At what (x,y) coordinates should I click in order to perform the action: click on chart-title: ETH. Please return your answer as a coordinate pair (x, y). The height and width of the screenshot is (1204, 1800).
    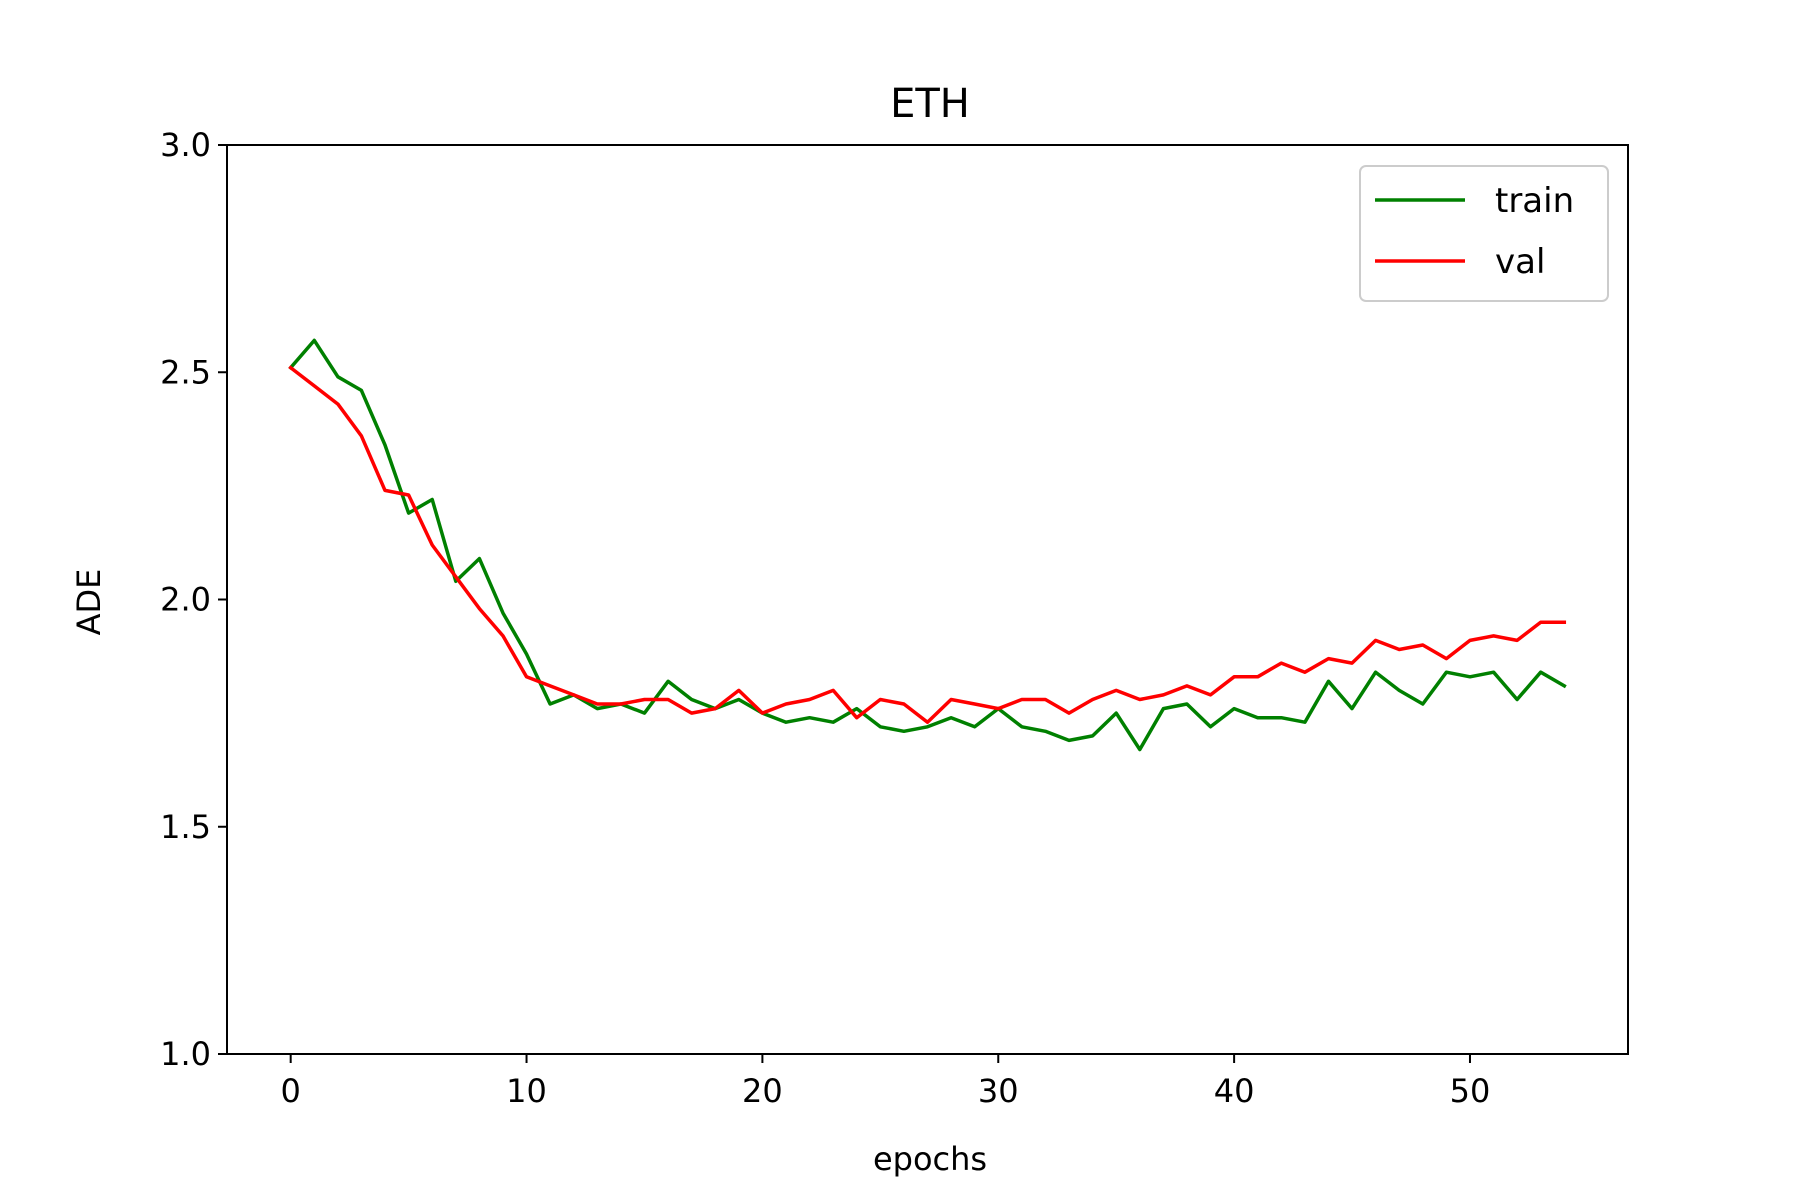
    Looking at the image, I should click on (930, 104).